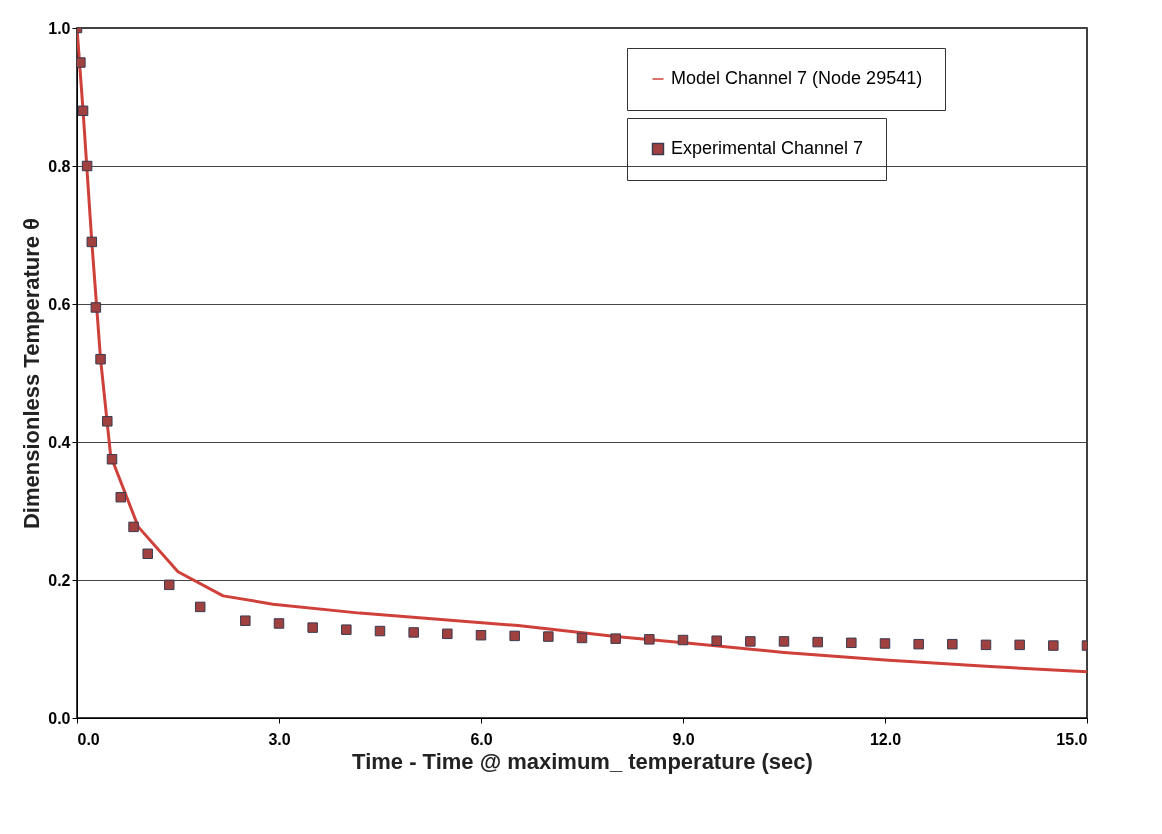 This screenshot has height=834, width=1162. Describe the element at coordinates (683, 739) in the screenshot. I see `x-tick-label: 9.0` at that location.